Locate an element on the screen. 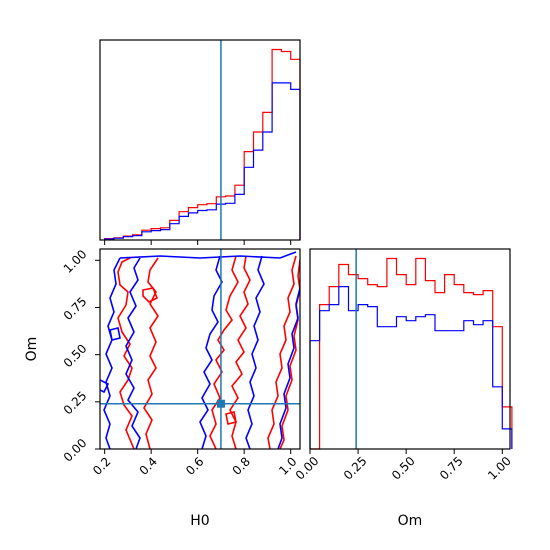  blue-contour-right is located at coordinates (255, 352).